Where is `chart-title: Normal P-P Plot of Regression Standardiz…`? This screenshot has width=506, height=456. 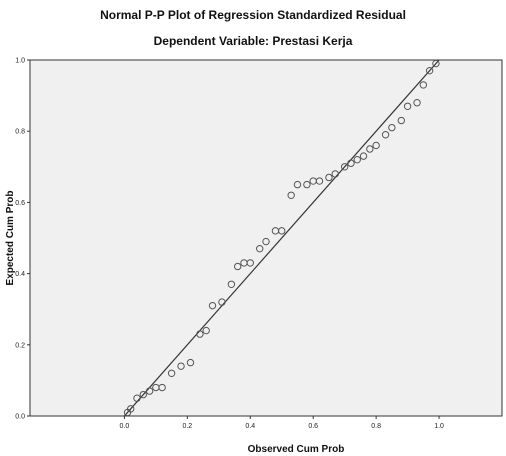 chart-title: Normal P-P Plot of Regression Standardiz… is located at coordinates (253, 15).